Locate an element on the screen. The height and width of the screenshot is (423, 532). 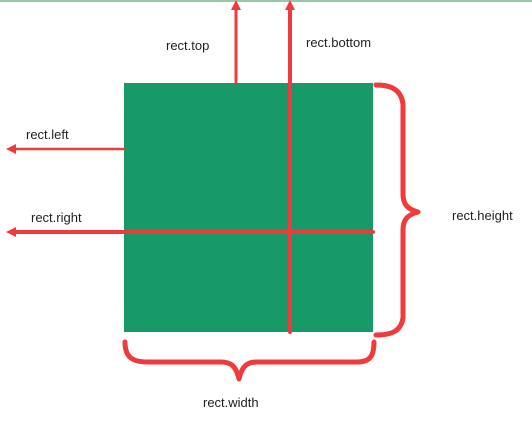
left-label: rect.left is located at coordinates (47, 134).